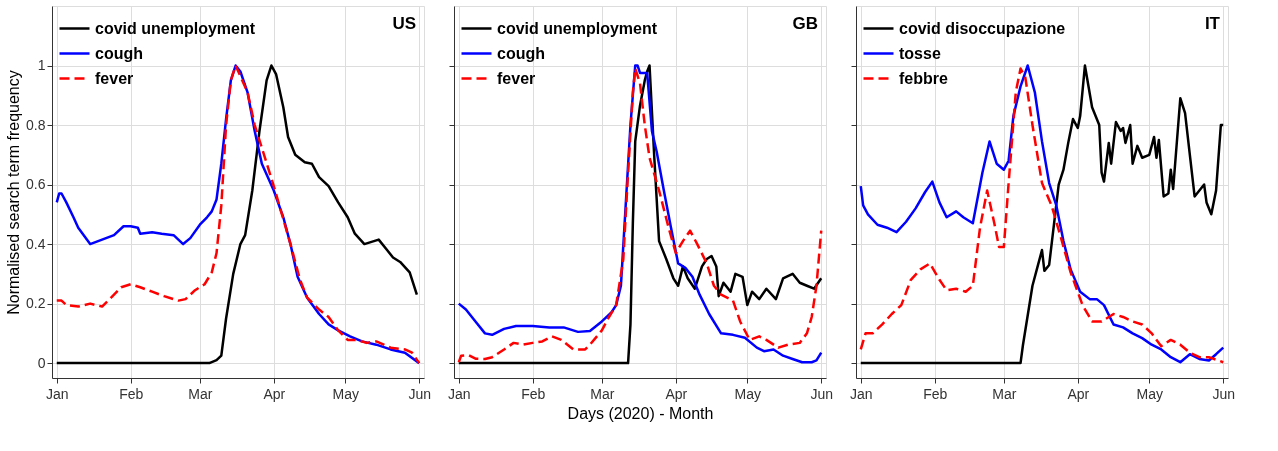 Image resolution: width=1278 pixels, height=451 pixels. Describe the element at coordinates (41, 362) in the screenshot. I see `y-tick-label: 0` at that location.